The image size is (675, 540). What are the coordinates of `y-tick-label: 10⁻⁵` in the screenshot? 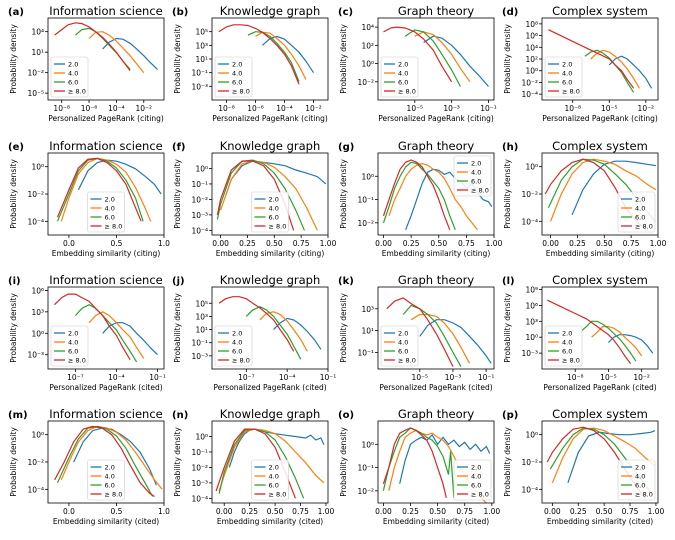 It's located at (35, 93).